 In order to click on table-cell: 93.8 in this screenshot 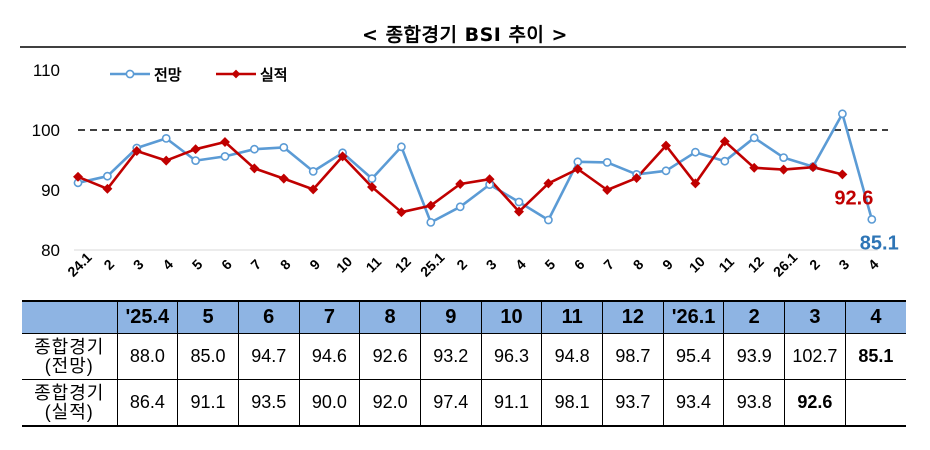, I will do `click(754, 403)`.